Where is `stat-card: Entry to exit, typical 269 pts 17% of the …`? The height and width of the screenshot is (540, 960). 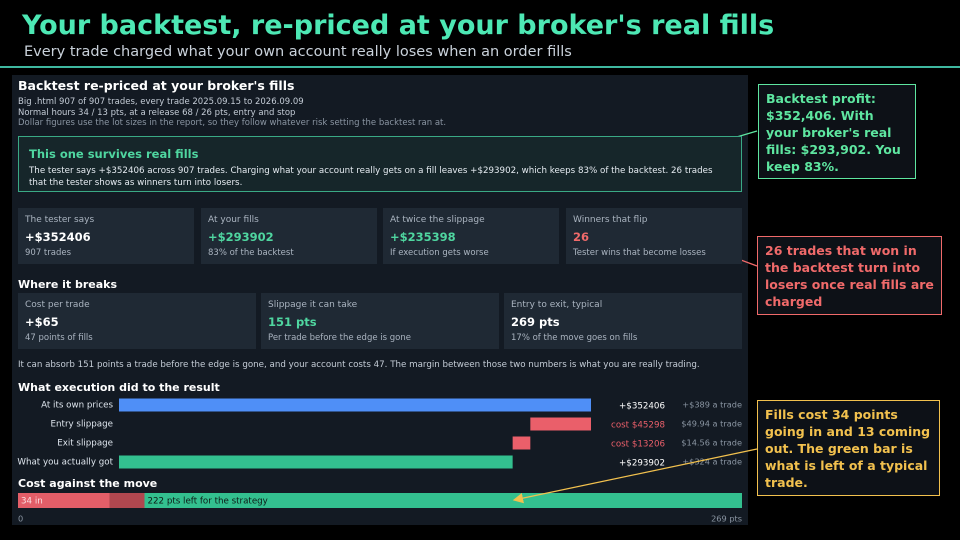
stat-card: Entry to exit, typical 269 pts 17% of the … is located at coordinates (623, 321).